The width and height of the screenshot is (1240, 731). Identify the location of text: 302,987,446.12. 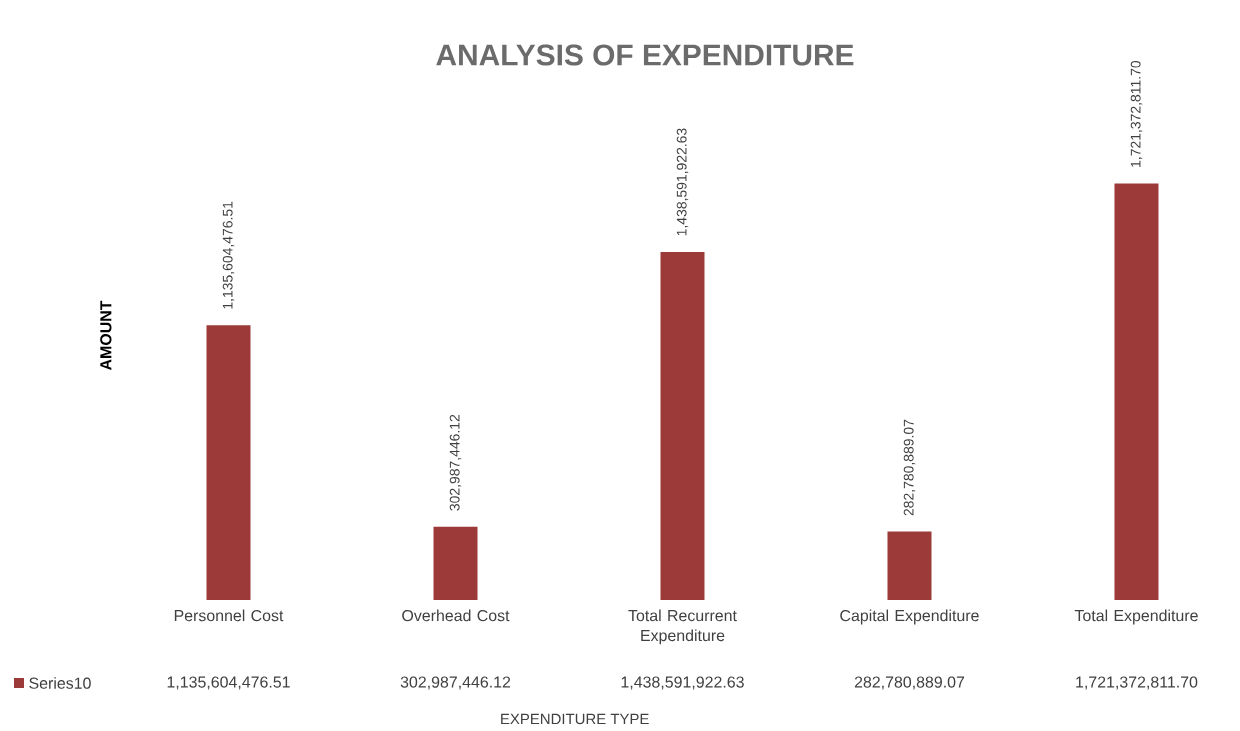
(455, 462).